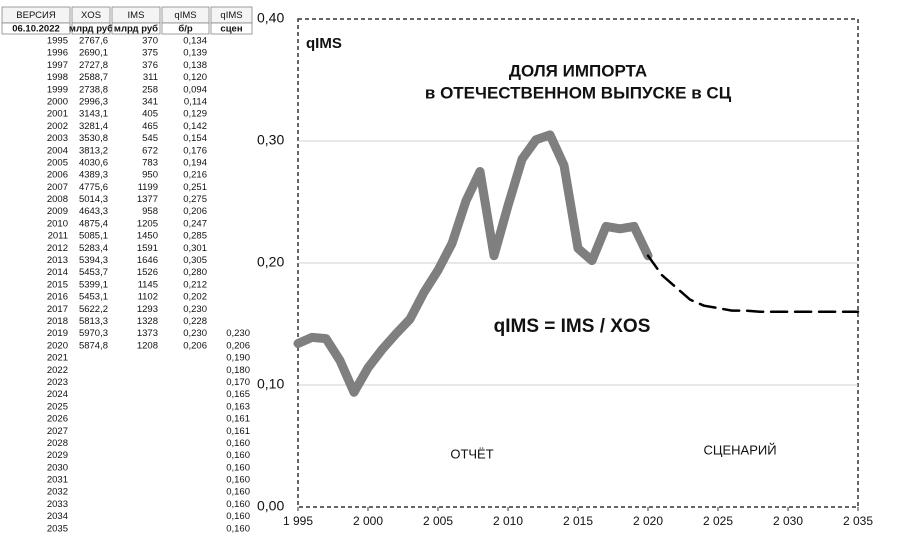  I want to click on table-cell: 0,163, so click(238, 406).